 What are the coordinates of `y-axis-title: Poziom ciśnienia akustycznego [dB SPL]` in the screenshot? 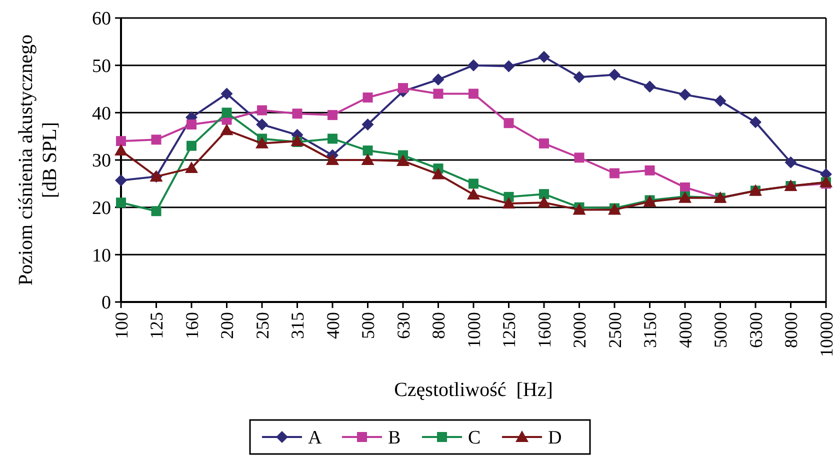 It's located at (38, 160).